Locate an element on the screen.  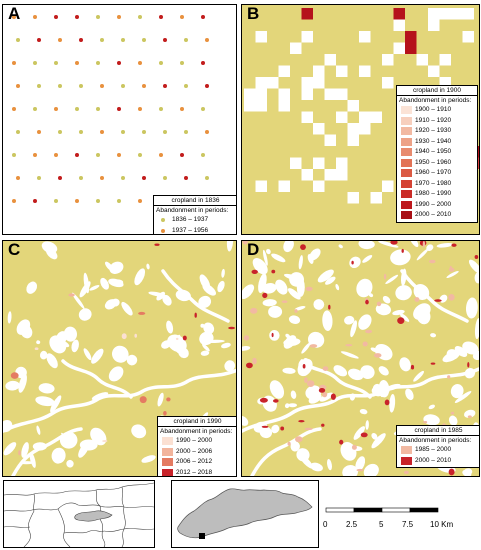
panel-d-legend-subtitle: Abandonment in periods: is located at coordinates (435, 440).